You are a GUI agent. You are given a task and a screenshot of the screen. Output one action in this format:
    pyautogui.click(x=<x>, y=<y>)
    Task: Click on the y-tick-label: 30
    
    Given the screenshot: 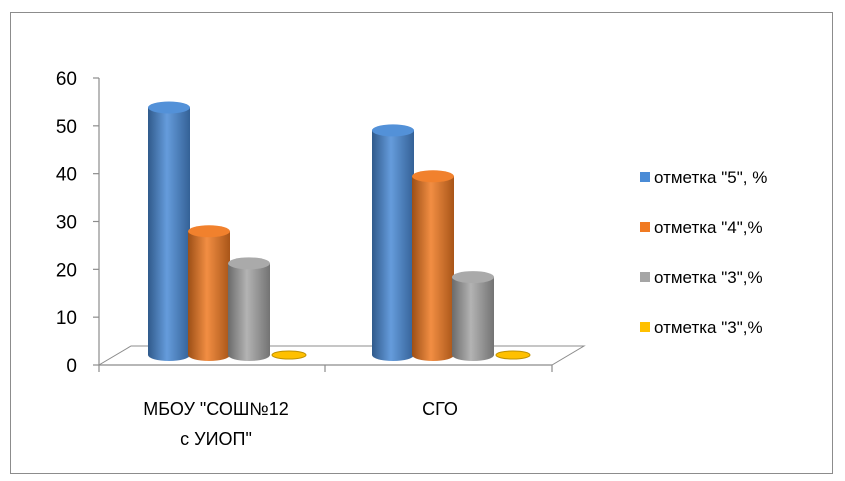 What is the action you would take?
    pyautogui.click(x=66, y=223)
    